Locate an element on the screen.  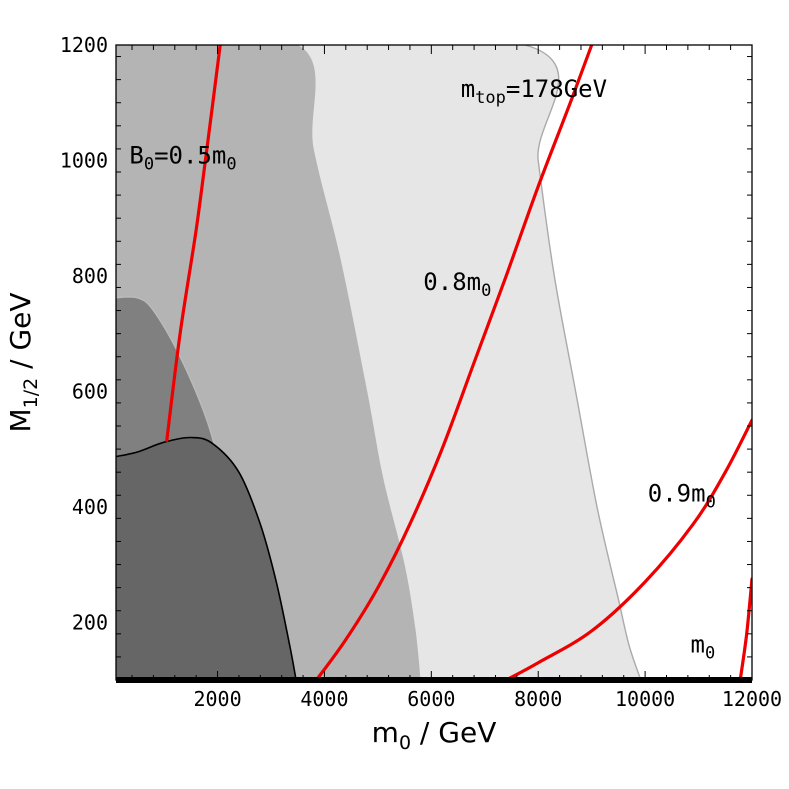
annotation-c09: 0.9m0 is located at coordinates (682, 496).